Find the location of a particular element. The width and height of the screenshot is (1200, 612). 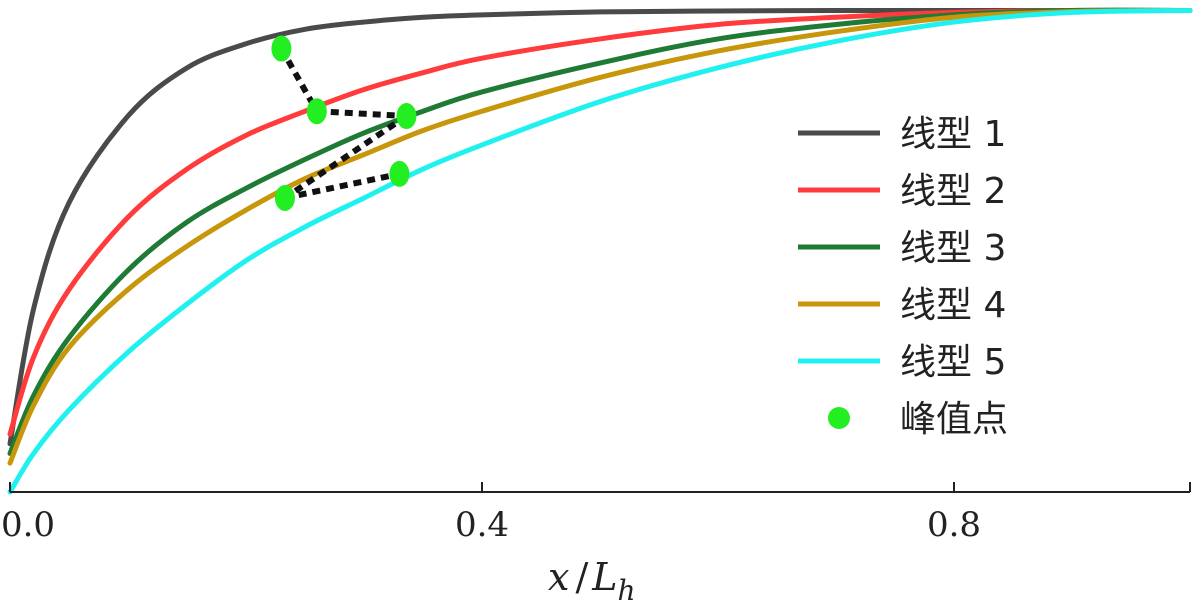

x-tick-label: 0.4 is located at coordinates (482, 525).